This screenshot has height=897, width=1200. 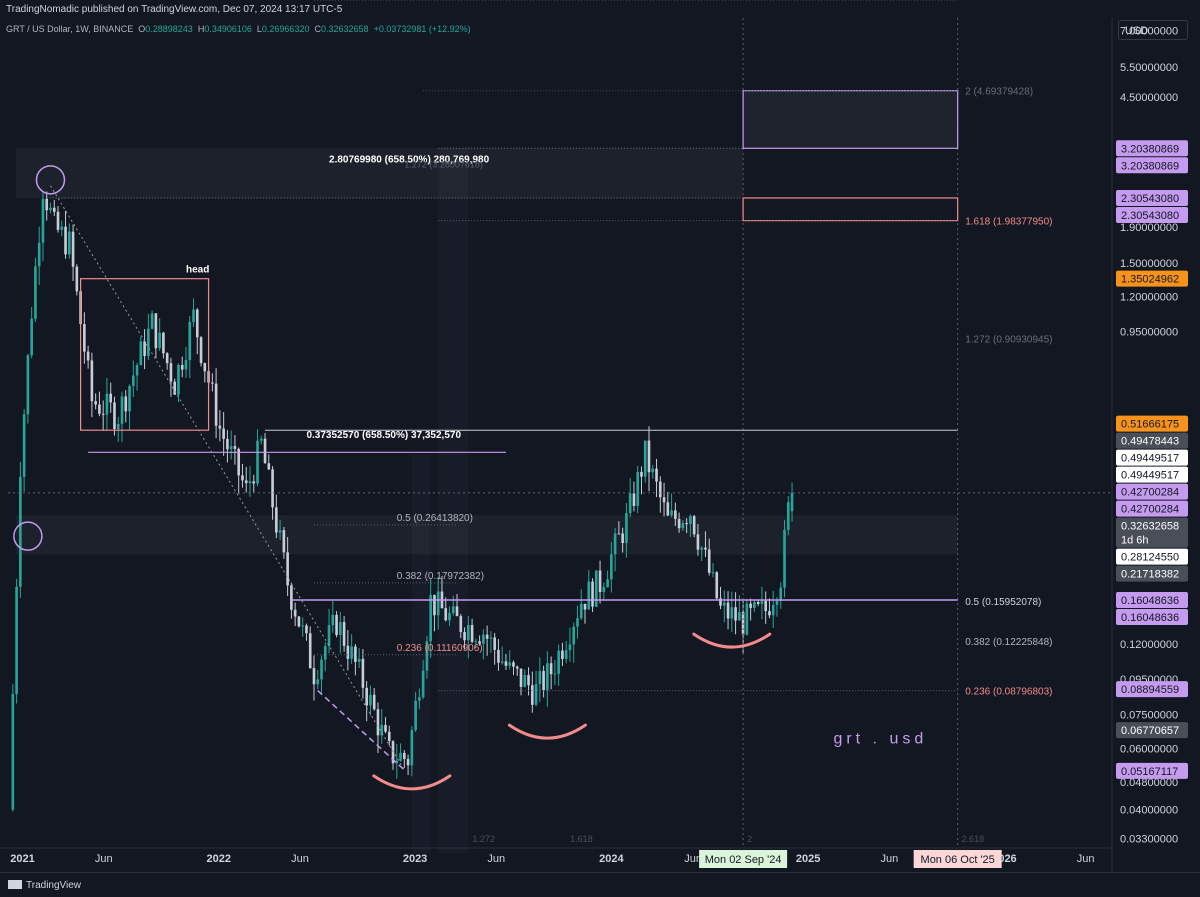 What do you see at coordinates (850, 119) in the screenshot?
I see `target-box-upper` at bounding box center [850, 119].